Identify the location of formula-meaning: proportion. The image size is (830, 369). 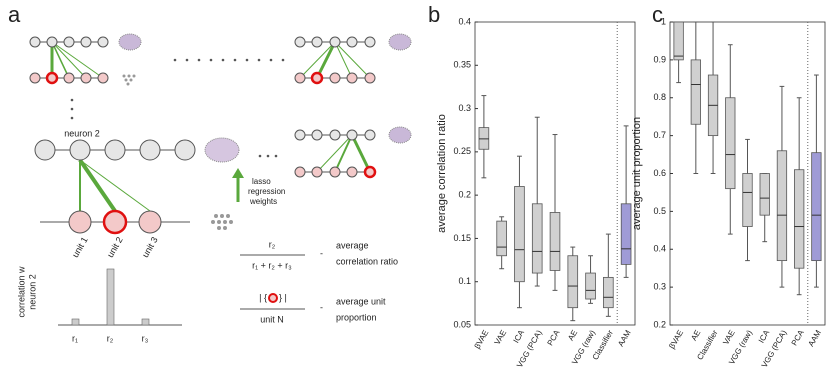
(356, 317).